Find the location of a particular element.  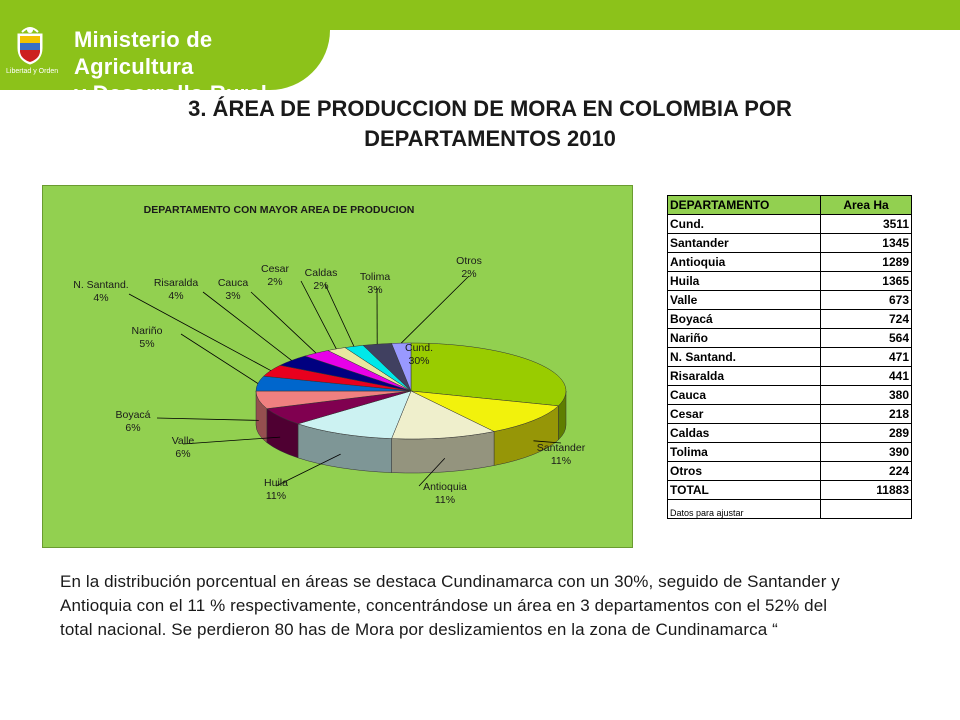

ministry-line-1: Ministerio de Agricultura is located at coordinates (143, 53).